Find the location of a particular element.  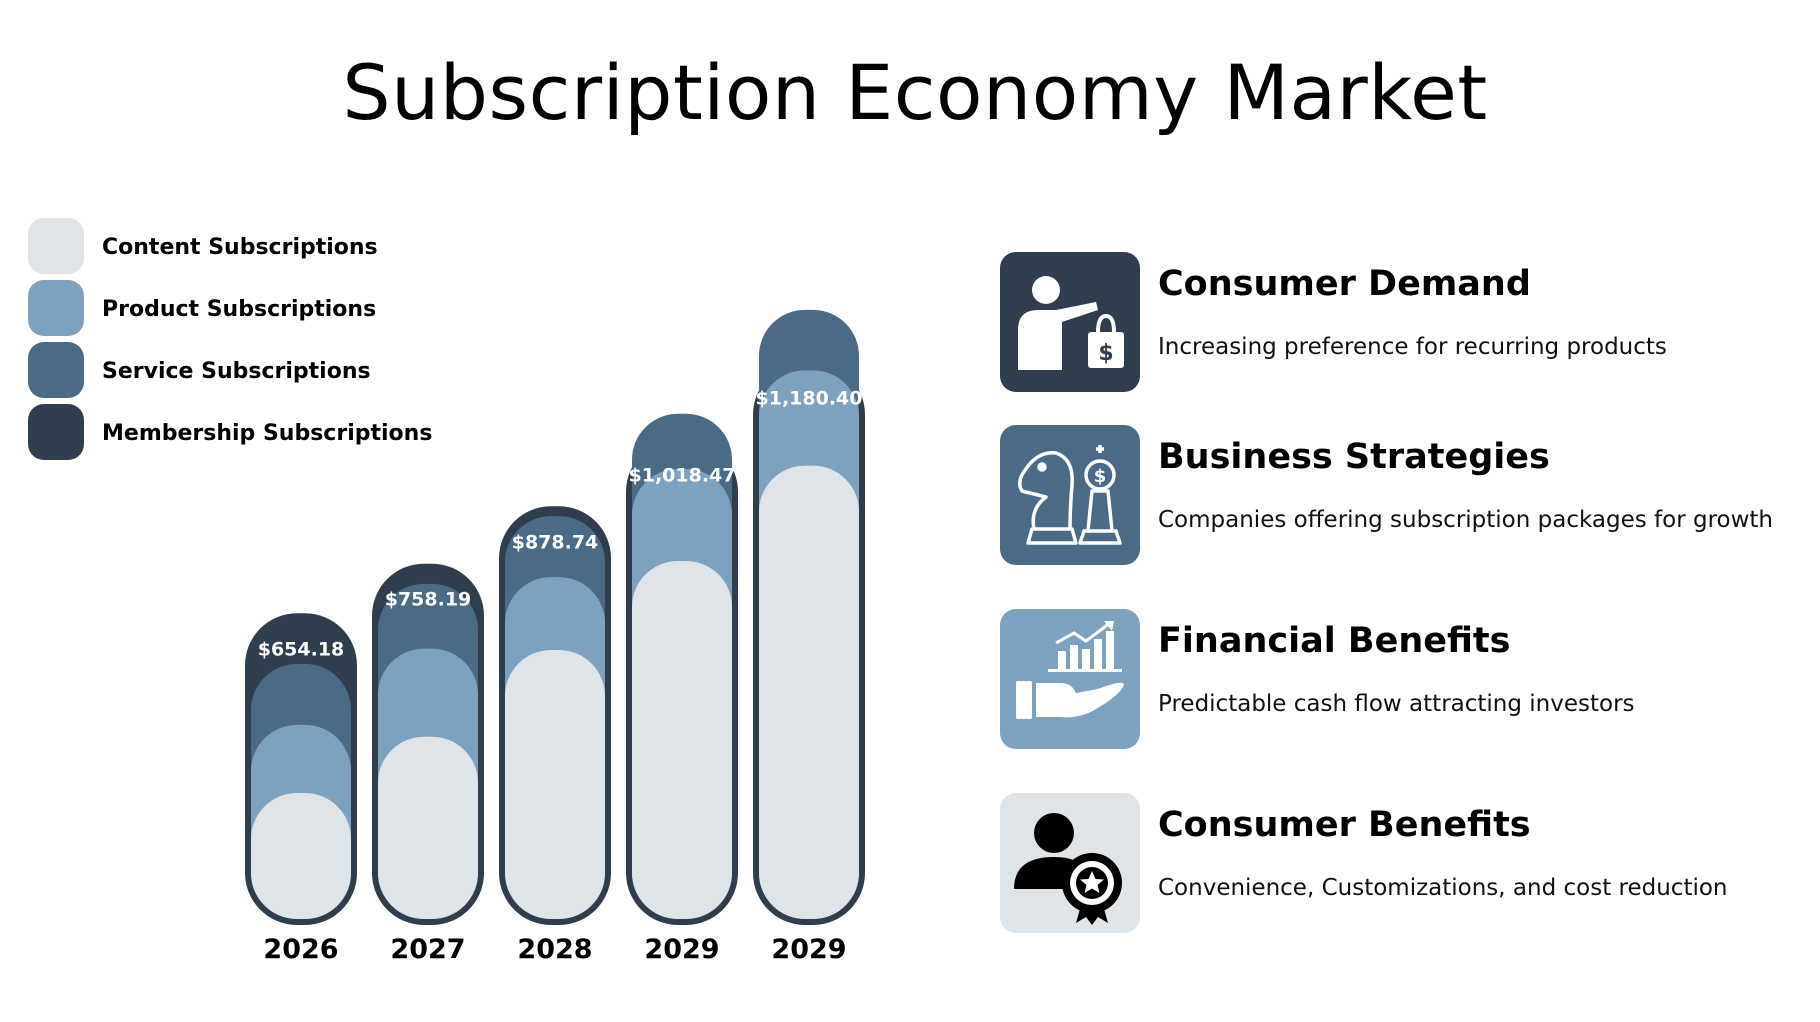

bar-group: $758.19 2027 is located at coordinates (428, 764).